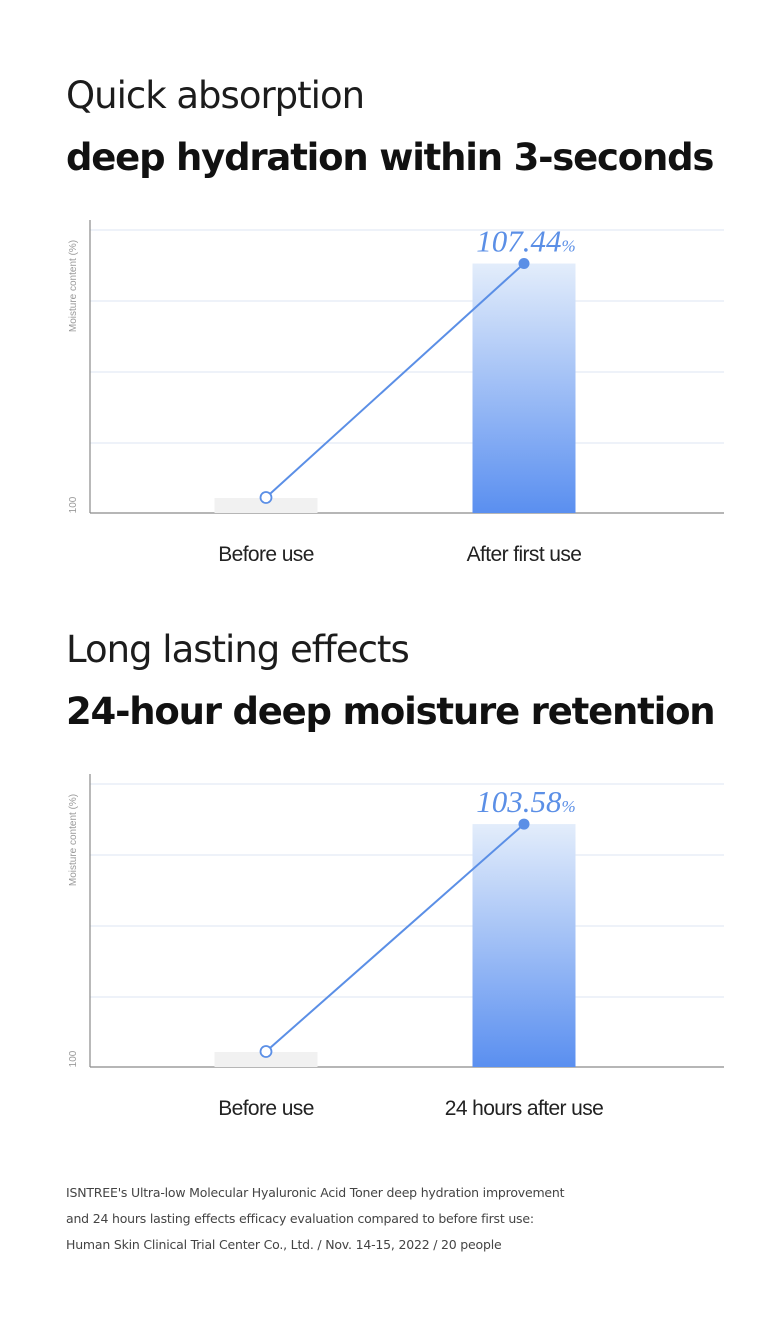 The height and width of the screenshot is (1317, 784). What do you see at coordinates (524, 264) in the screenshot?
I see `chart-1-point-after` at bounding box center [524, 264].